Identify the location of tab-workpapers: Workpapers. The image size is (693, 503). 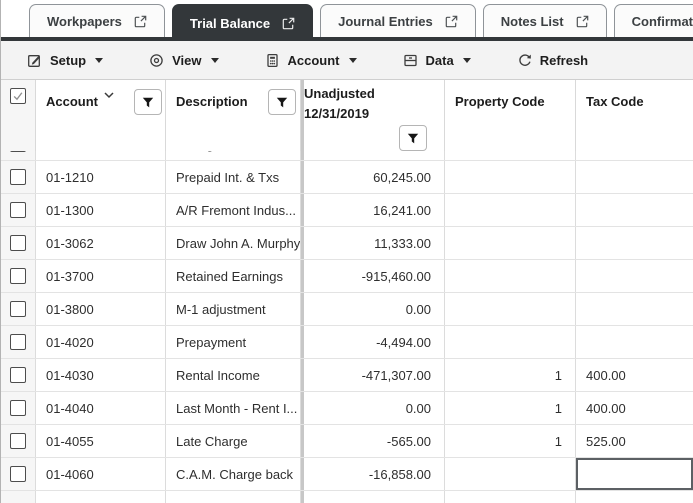
(97, 20).